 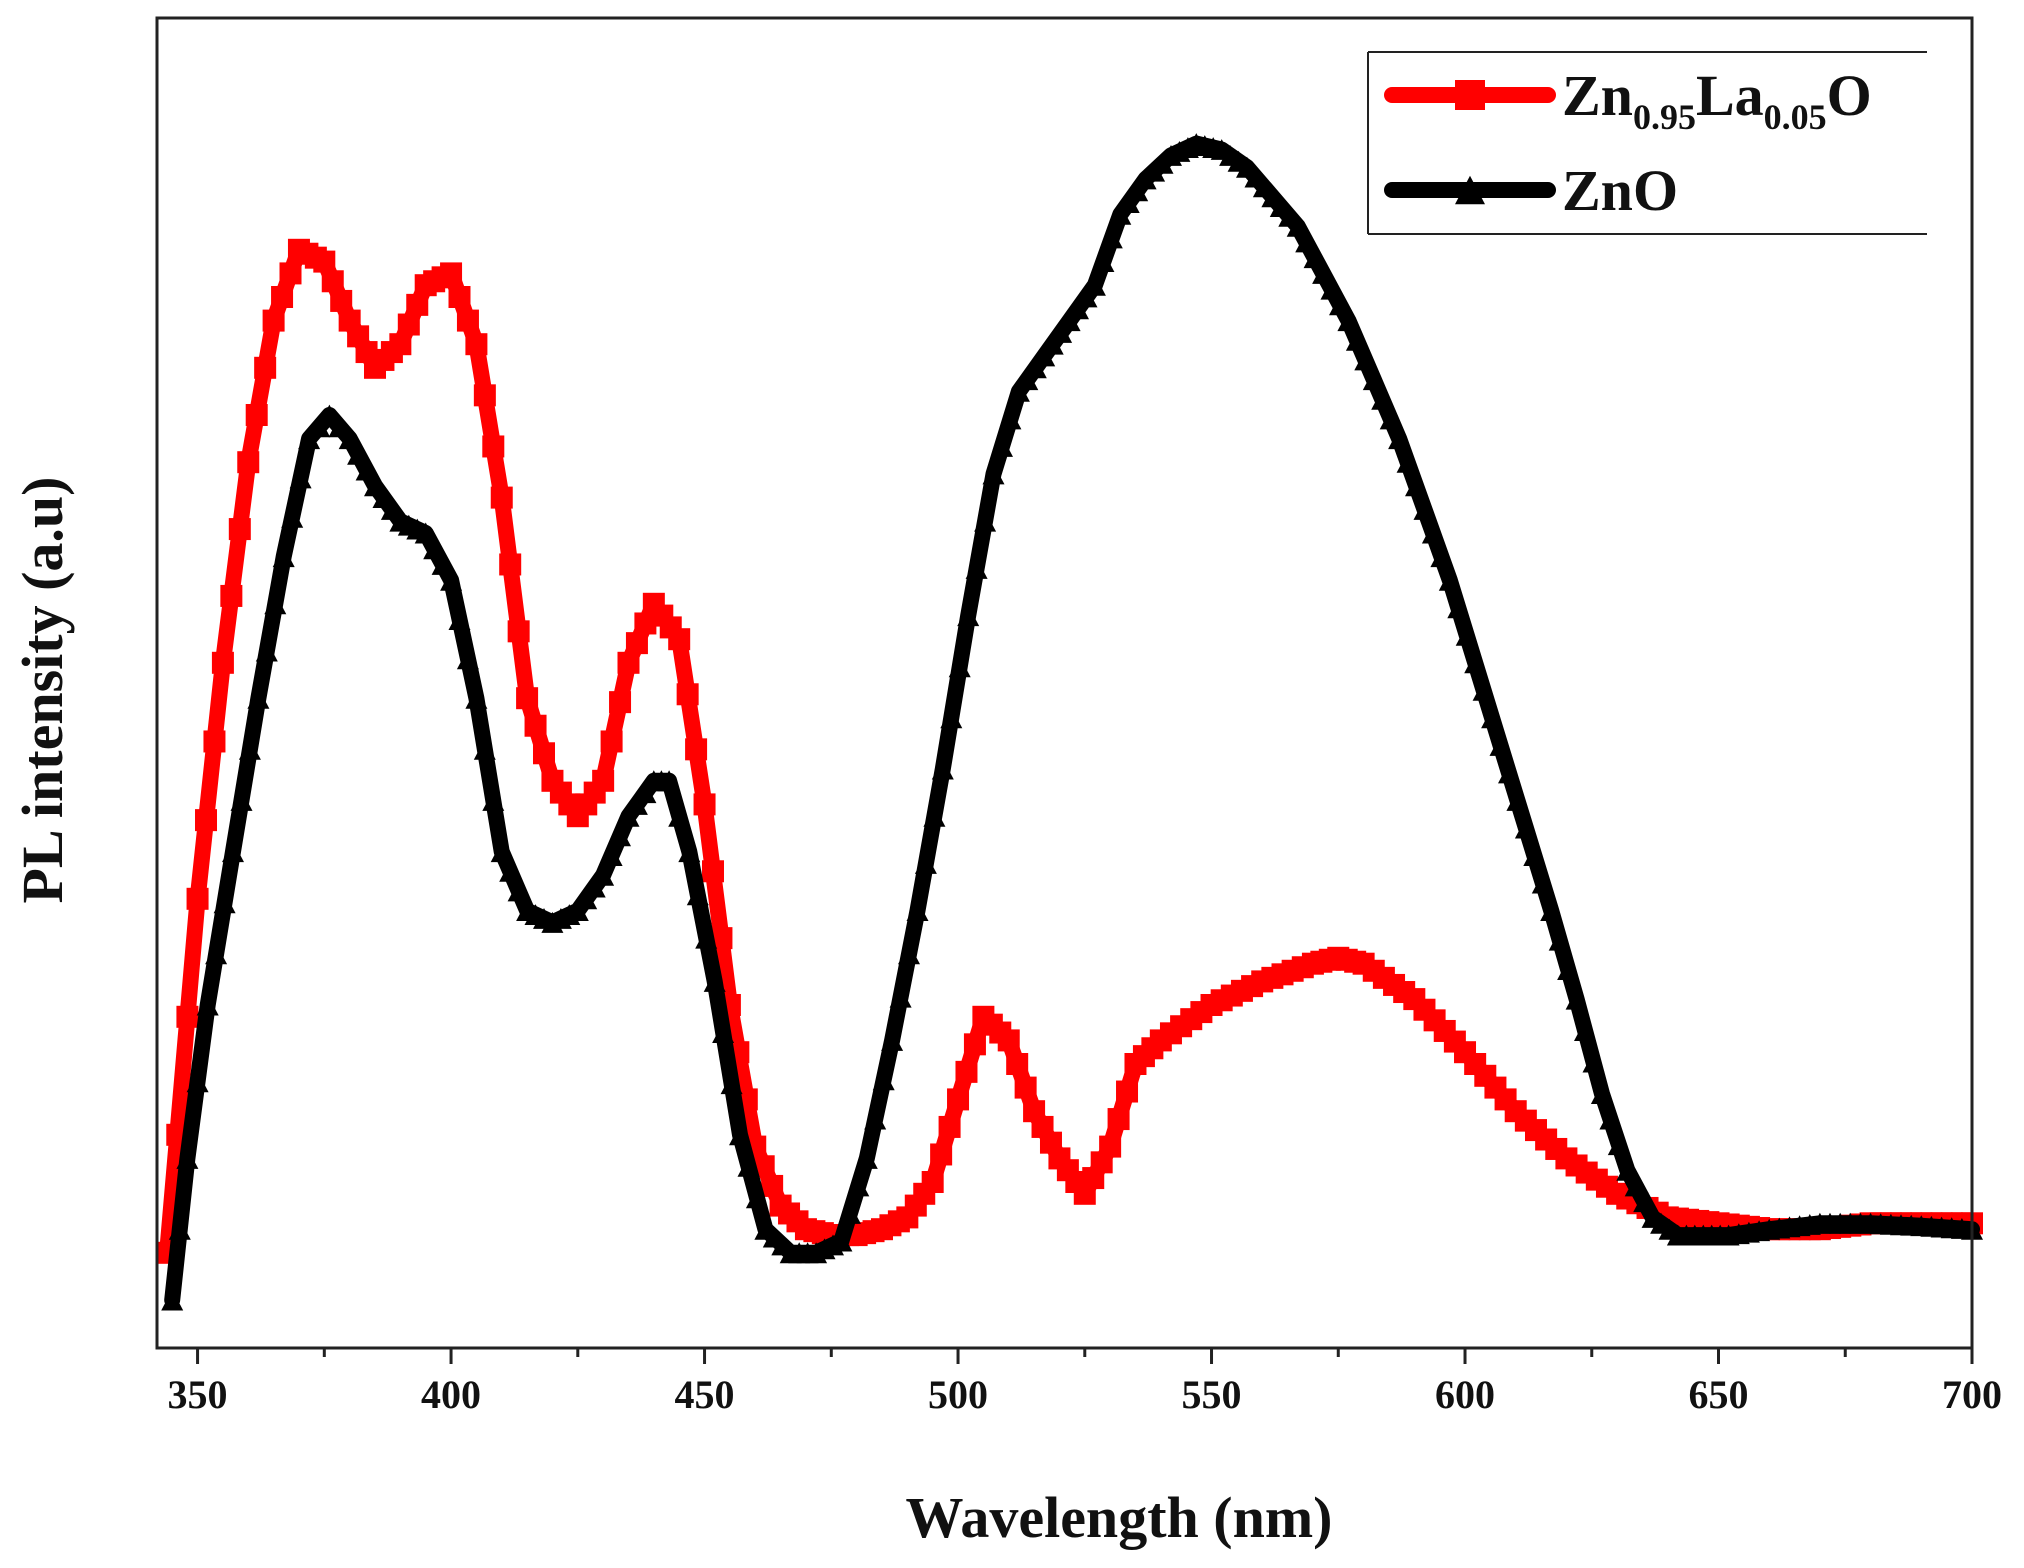 I want to click on legend-label-zno: ZnO, so click(x=1620, y=190).